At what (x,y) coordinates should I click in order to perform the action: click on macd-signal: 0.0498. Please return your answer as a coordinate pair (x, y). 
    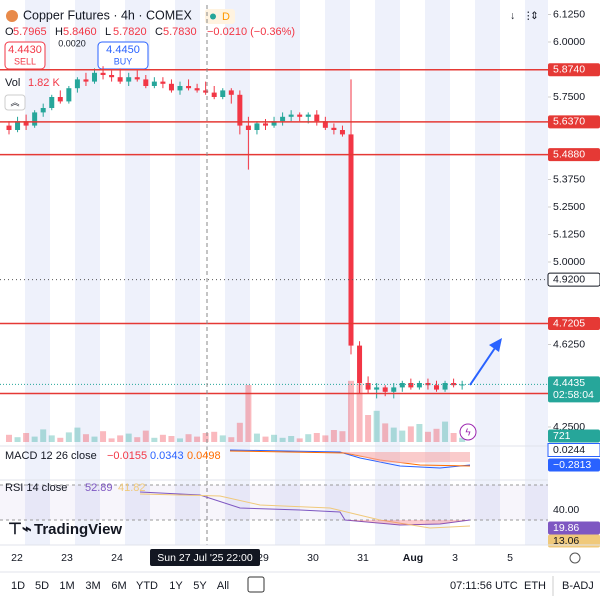
    Looking at the image, I should click on (204, 456).